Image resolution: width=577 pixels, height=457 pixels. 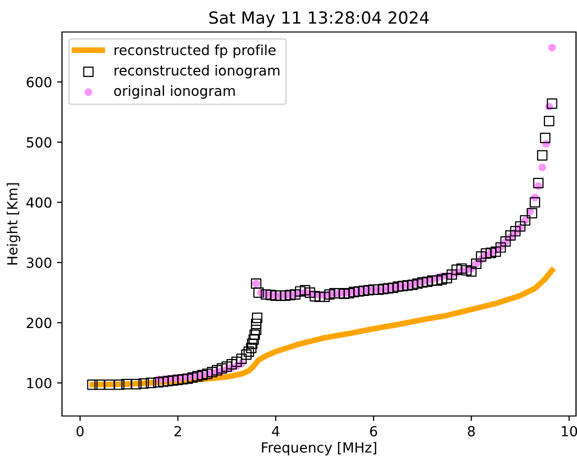 I want to click on y-tick-label: 600, so click(x=39, y=82).